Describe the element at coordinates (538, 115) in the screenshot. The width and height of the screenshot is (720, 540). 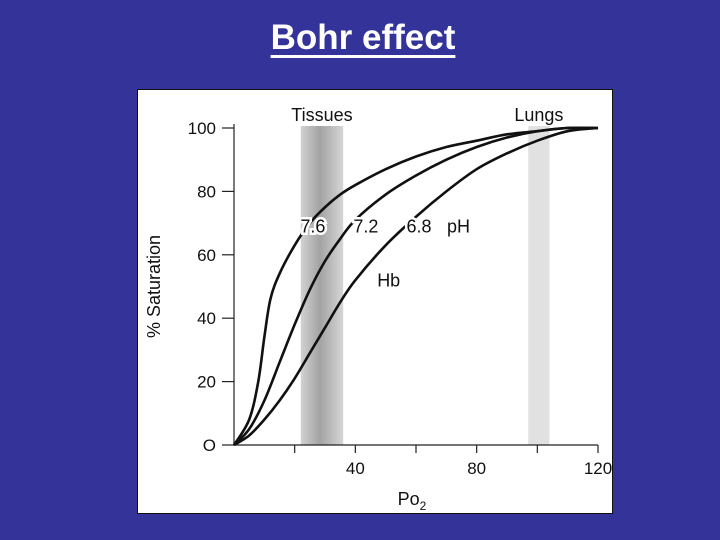
I see `band-label-lungs: Lungs` at that location.